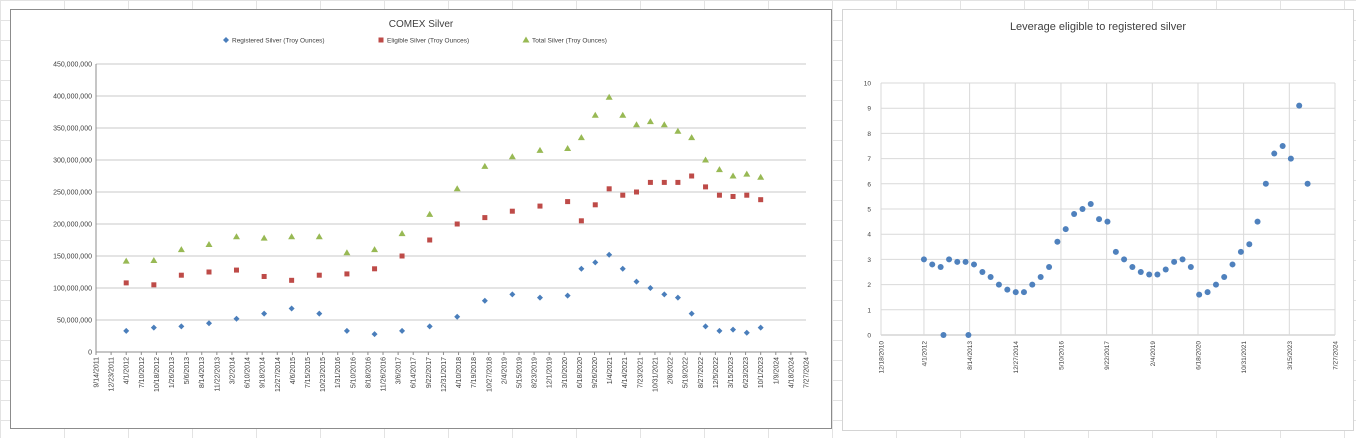 The height and width of the screenshot is (438, 1356). I want to click on x-tick-label: 7/10/2012, so click(142, 372).